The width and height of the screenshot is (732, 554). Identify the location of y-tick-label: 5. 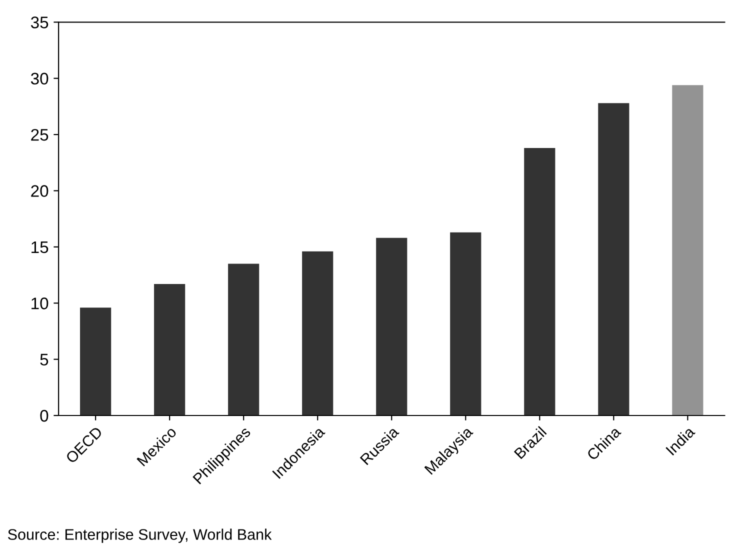
(44, 360).